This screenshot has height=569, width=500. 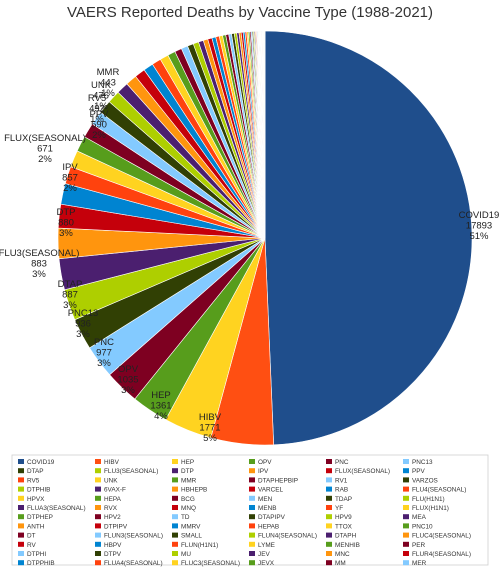 I want to click on legend-label: DTPV, so click(x=113, y=554).